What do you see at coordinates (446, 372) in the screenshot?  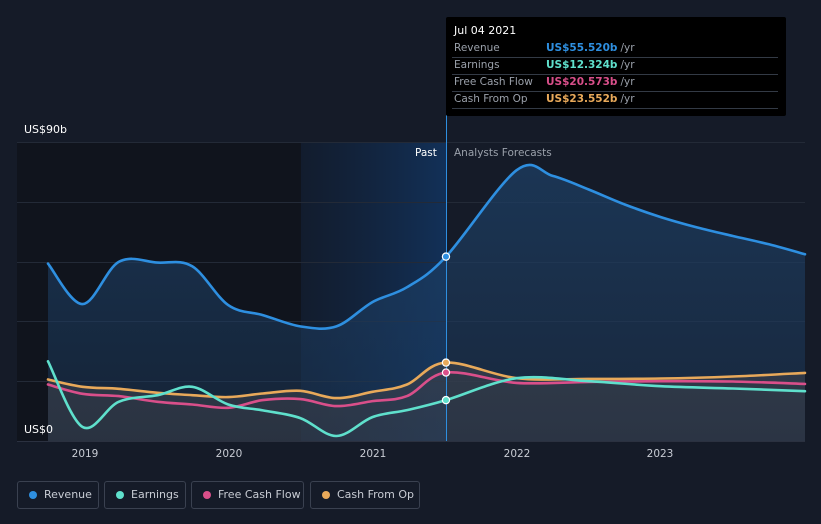 I see `free-cash-flow-marker` at bounding box center [446, 372].